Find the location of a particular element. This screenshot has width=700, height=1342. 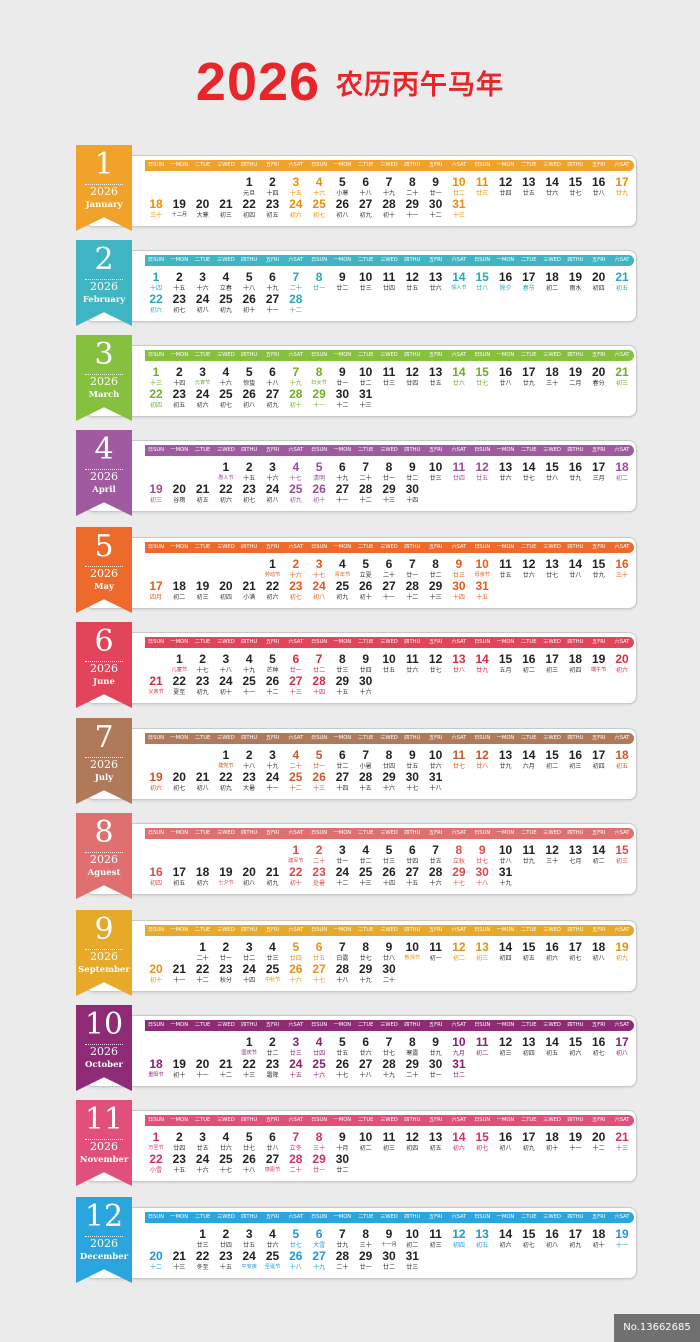

day-cell: 12 廿五 is located at coordinates (412, 284).